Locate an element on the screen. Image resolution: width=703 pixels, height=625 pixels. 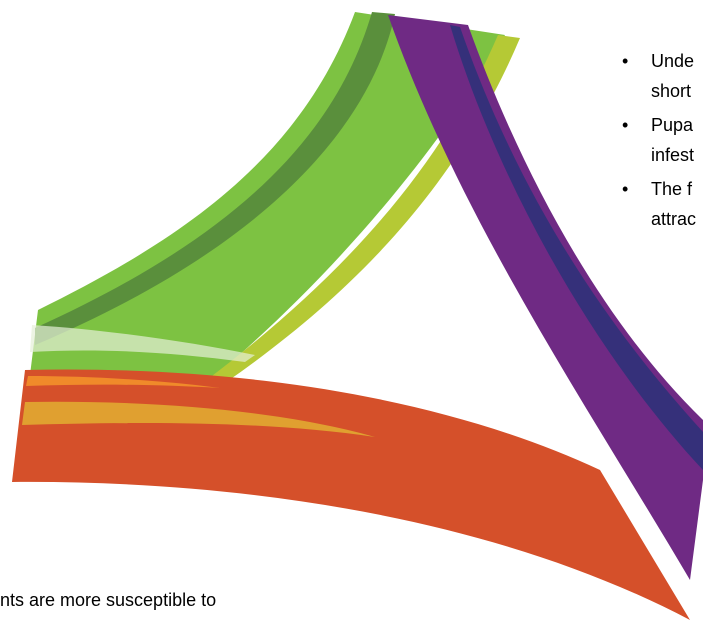
text-fragment: nts are more susceptible to is located at coordinates (108, 600).